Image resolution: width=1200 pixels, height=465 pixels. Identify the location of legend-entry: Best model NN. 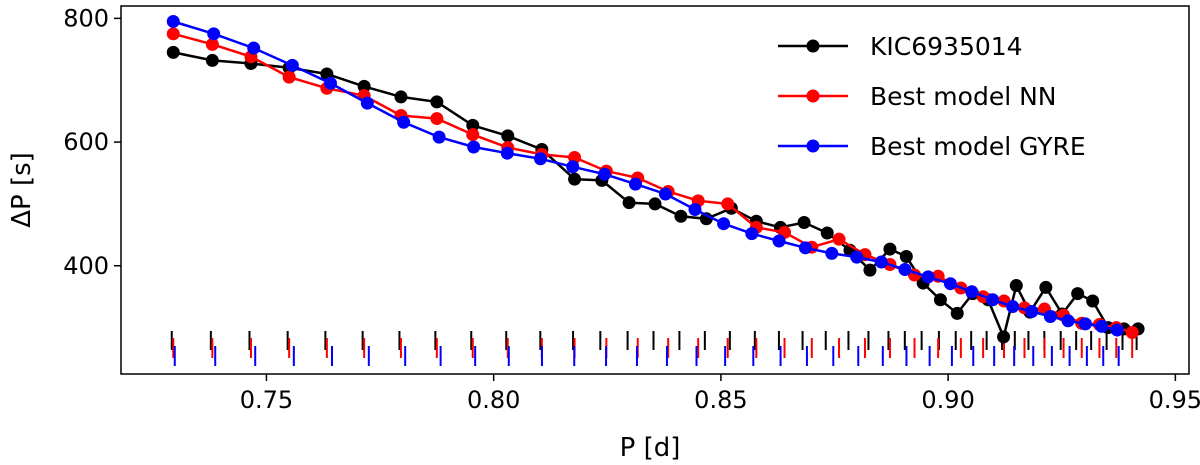
(917, 96).